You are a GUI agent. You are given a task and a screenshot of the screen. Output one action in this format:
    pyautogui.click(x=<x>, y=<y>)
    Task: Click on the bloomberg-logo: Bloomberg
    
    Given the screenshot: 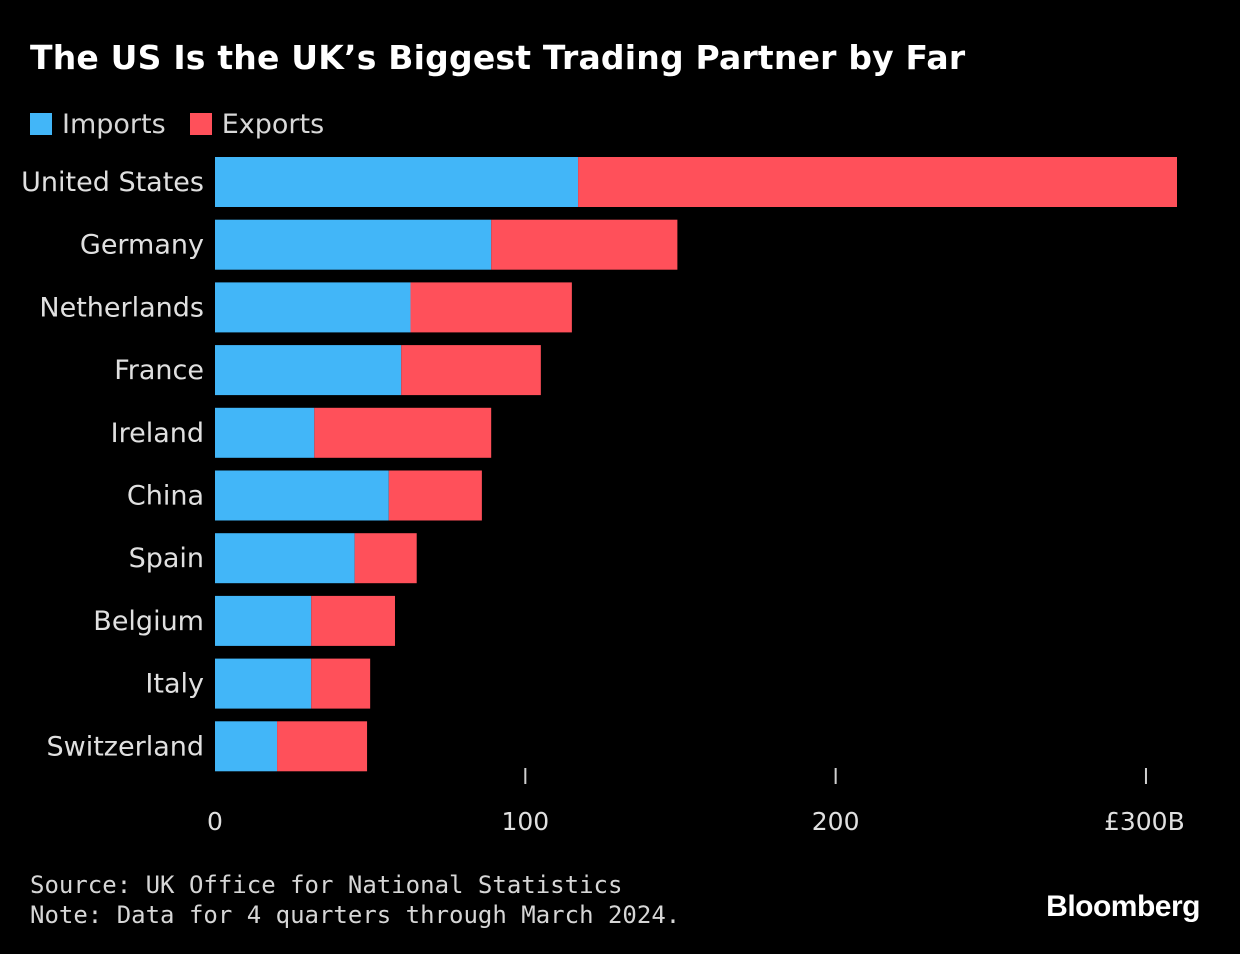 What is the action you would take?
    pyautogui.click(x=1123, y=906)
    